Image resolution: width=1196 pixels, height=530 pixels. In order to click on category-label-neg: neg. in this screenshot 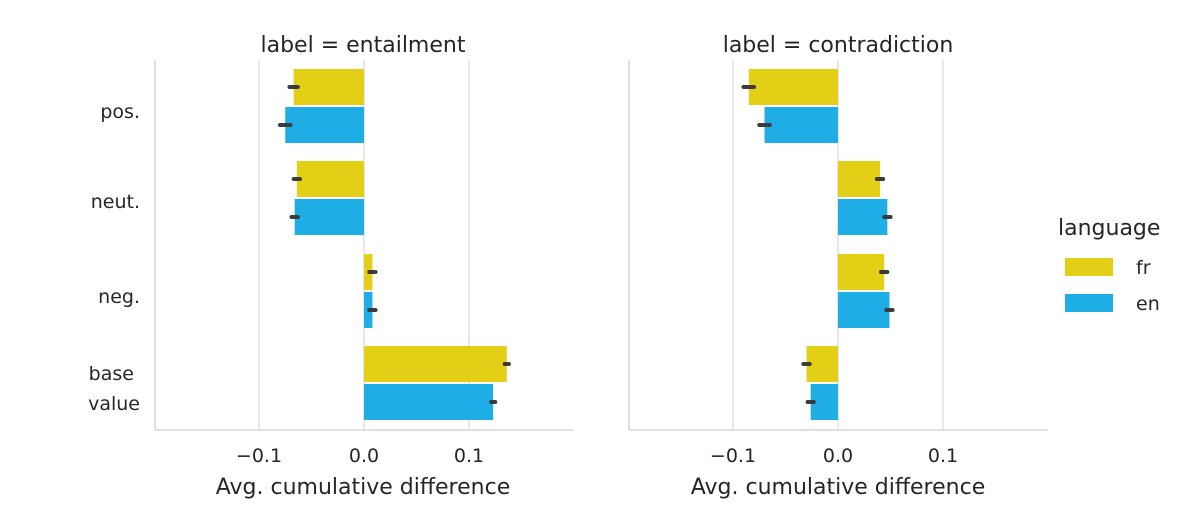, I will do `click(119, 297)`.